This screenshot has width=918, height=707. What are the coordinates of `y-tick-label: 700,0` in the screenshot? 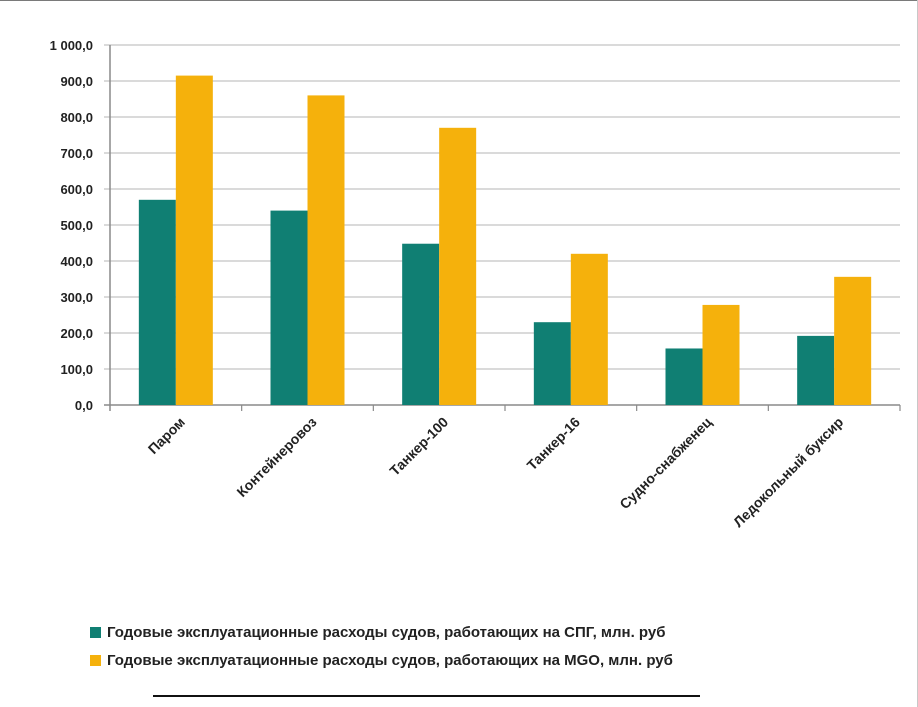 It's located at (76, 153).